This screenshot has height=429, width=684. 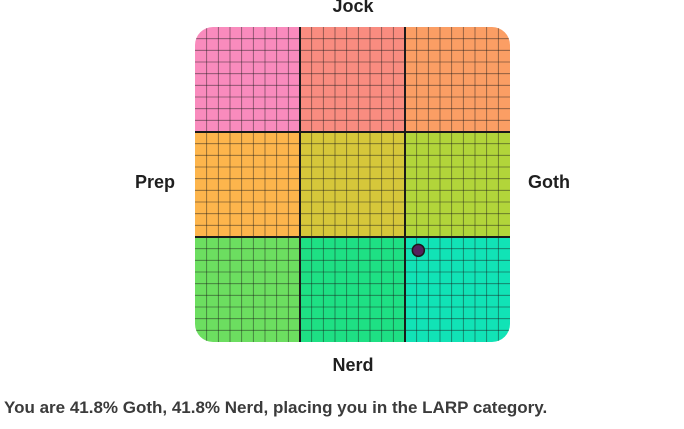 What do you see at coordinates (155, 182) in the screenshot?
I see `axis-label-left: Prep` at bounding box center [155, 182].